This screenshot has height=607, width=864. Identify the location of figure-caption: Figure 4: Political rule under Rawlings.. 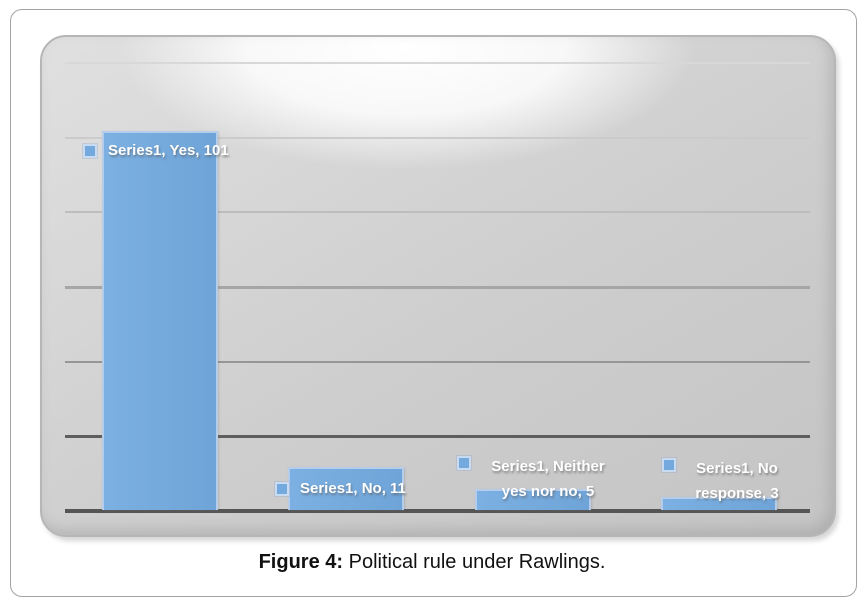
(432, 562).